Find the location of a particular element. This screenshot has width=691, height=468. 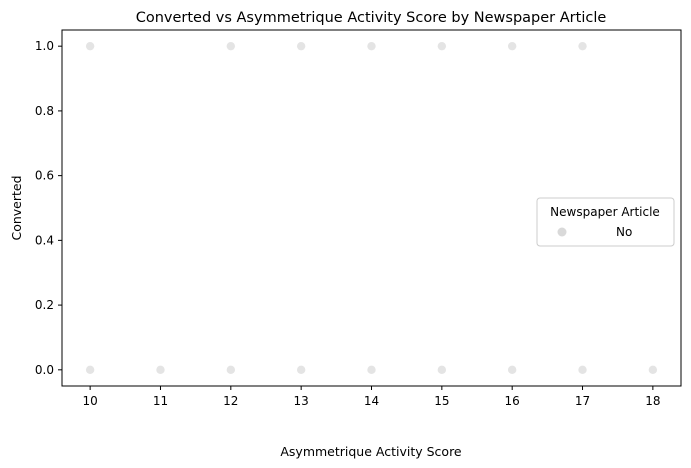

legend-marker-no is located at coordinates (562, 232).